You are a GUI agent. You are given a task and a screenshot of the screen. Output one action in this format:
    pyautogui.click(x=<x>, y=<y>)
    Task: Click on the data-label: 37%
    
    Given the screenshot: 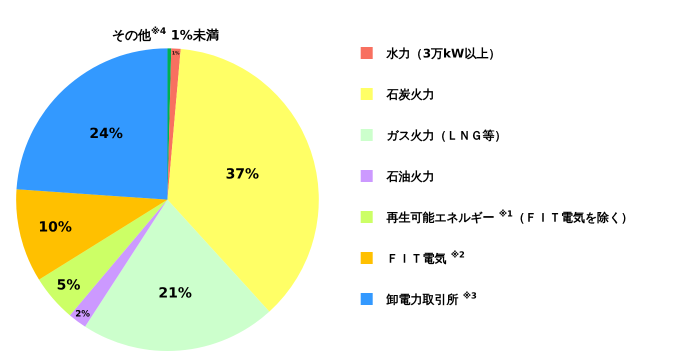 What is the action you would take?
    pyautogui.click(x=243, y=174)
    